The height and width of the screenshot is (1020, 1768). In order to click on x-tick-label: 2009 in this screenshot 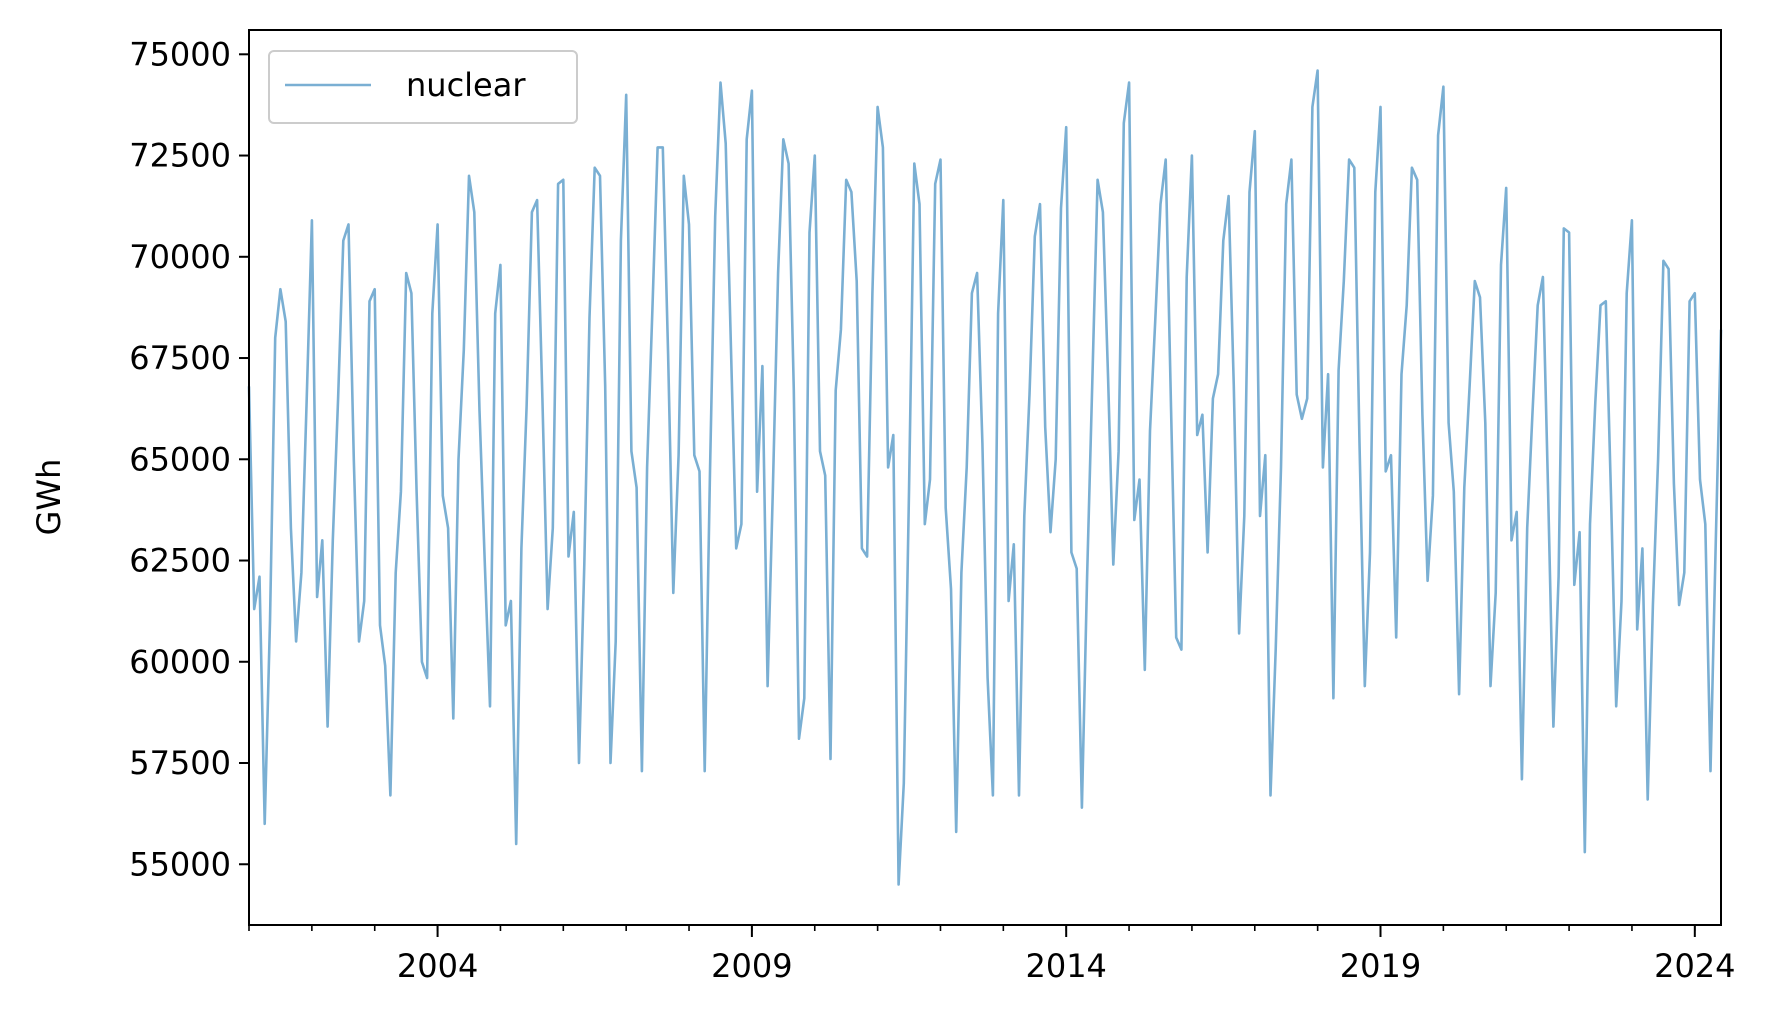, I will do `click(751, 966)`.